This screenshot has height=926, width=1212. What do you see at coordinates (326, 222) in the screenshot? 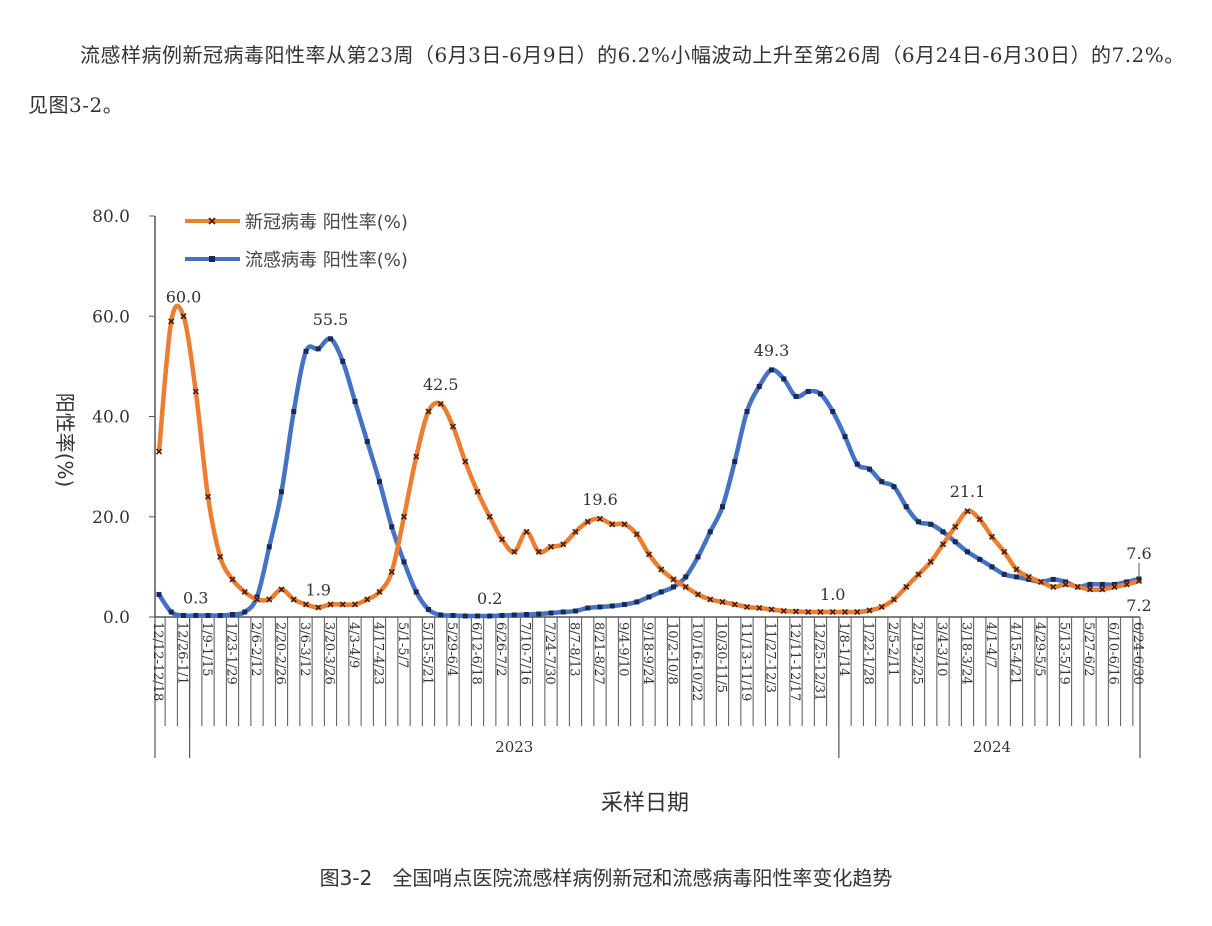
I see `legend-label-0: 新冠病毒 阳性率(%)` at bounding box center [326, 222].